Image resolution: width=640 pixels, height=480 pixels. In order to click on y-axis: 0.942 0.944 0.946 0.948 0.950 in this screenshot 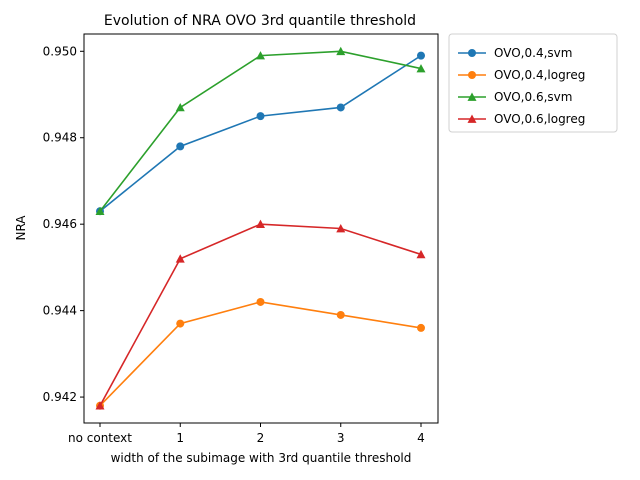, I will do `click(63, 224)`.